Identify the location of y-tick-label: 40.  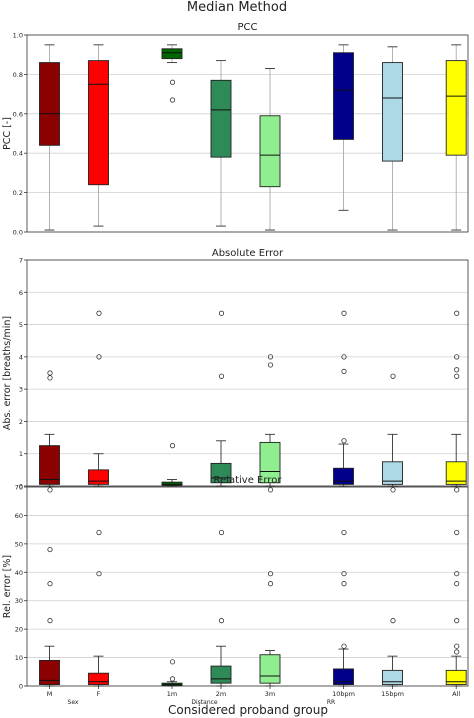
(19, 573).